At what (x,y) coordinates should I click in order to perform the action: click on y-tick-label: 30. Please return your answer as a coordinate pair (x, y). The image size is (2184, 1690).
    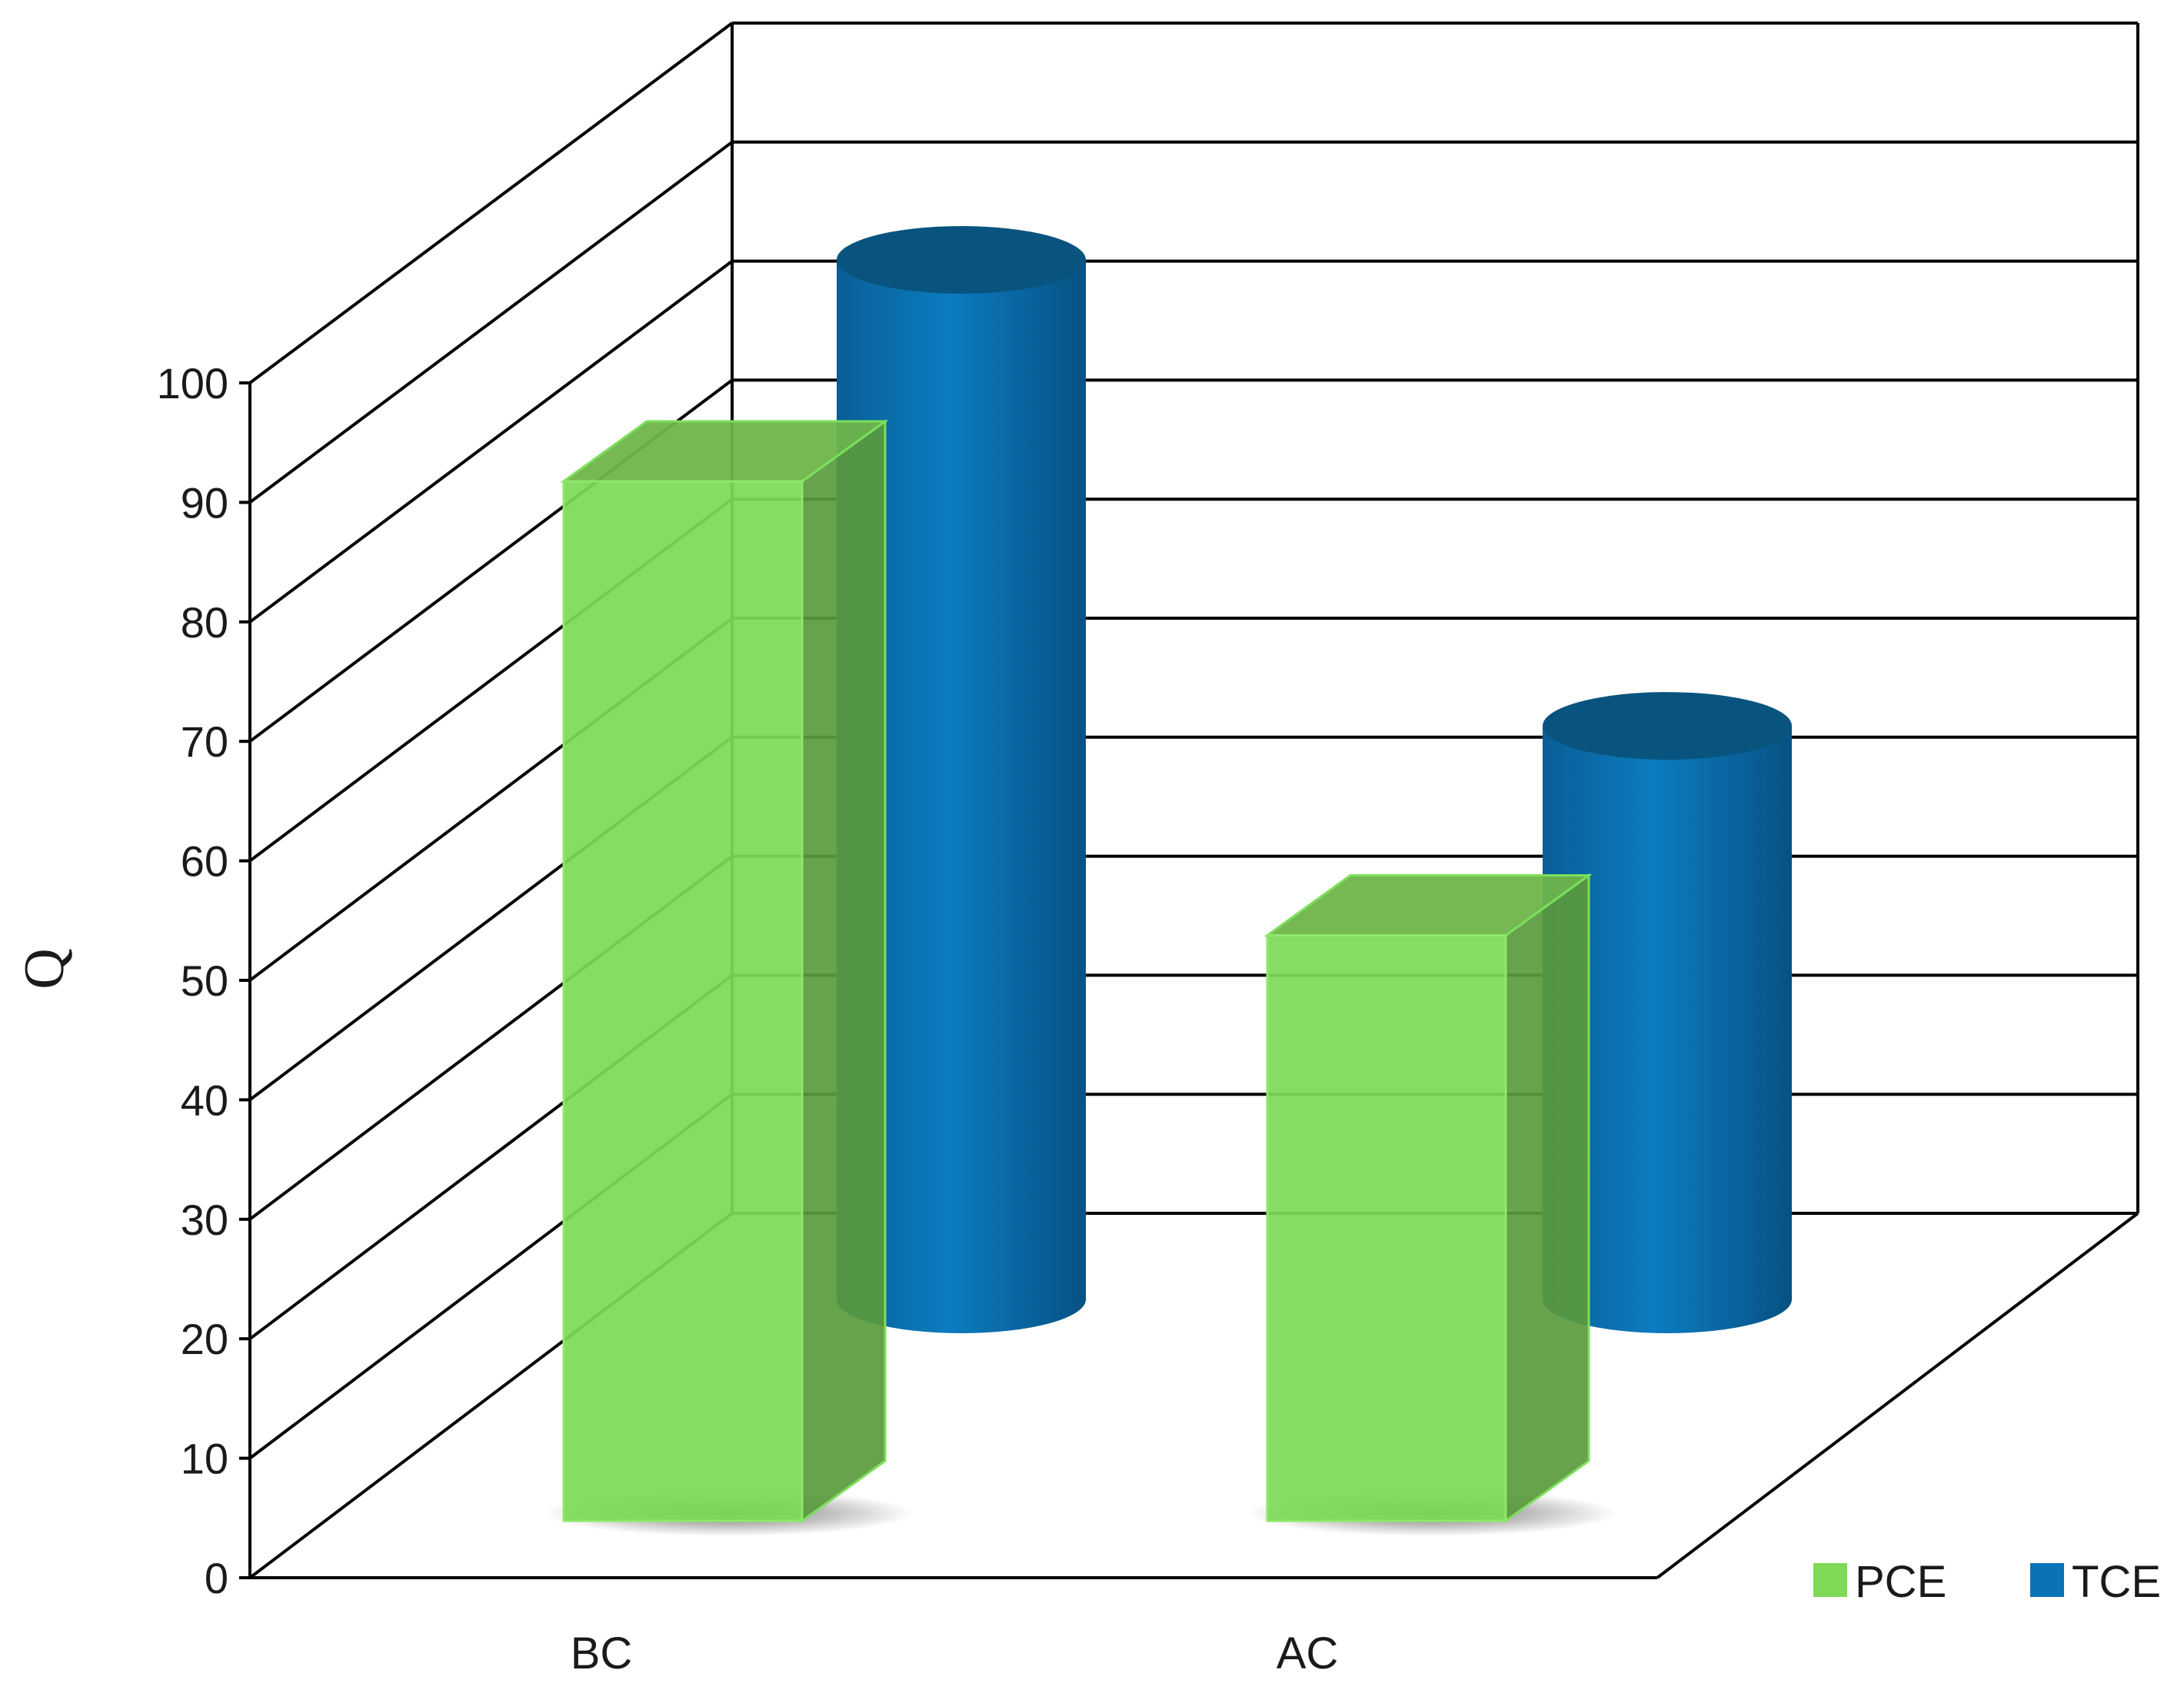
    Looking at the image, I should click on (204, 1220).